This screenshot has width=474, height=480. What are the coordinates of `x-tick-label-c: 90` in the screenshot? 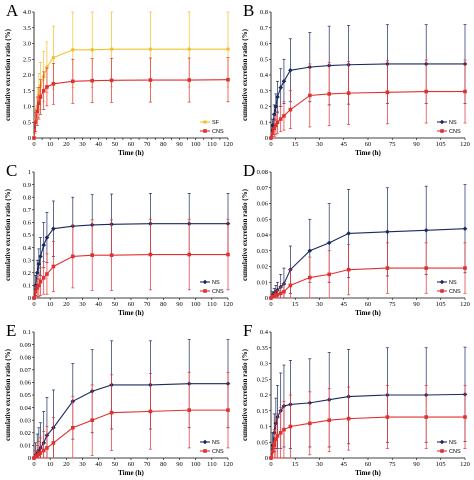 It's located at (179, 304).